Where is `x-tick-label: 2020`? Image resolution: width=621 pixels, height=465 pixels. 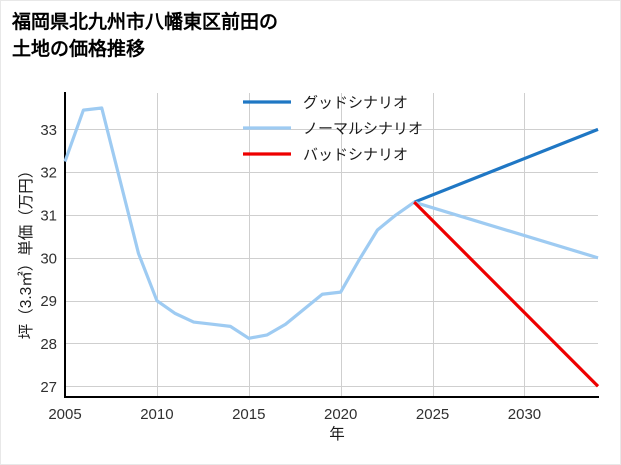 x-tick-label: 2020 is located at coordinates (340, 414).